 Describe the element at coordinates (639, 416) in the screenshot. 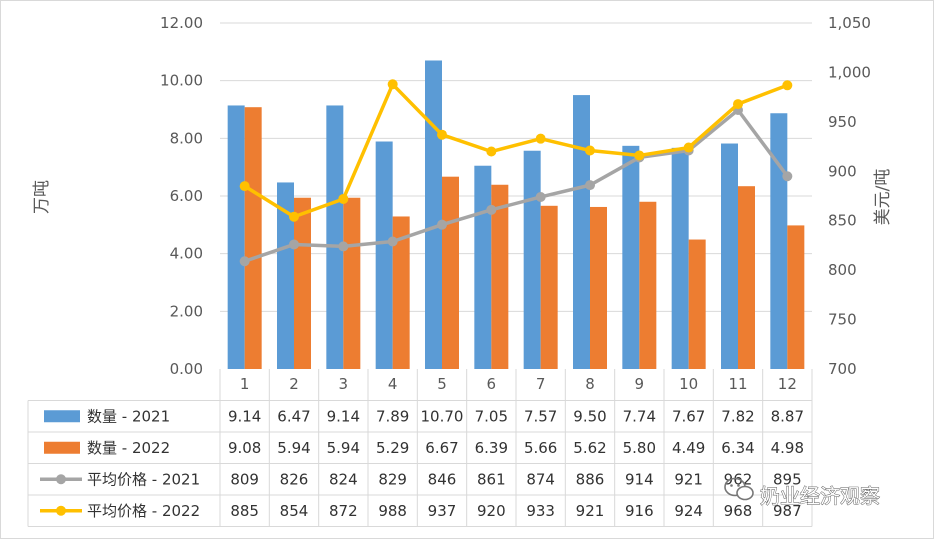

I see `table-cell: 7.74` at that location.